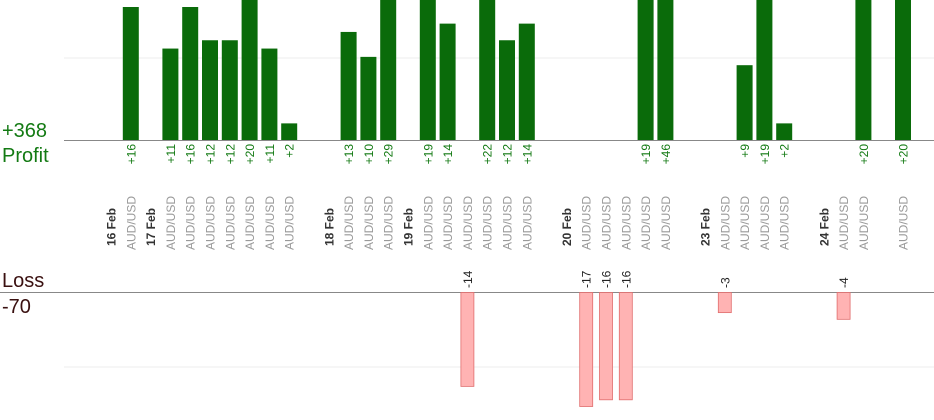 Image resolution: width=934 pixels, height=420 pixels. I want to click on profit-value-label: +13, so click(349, 154).